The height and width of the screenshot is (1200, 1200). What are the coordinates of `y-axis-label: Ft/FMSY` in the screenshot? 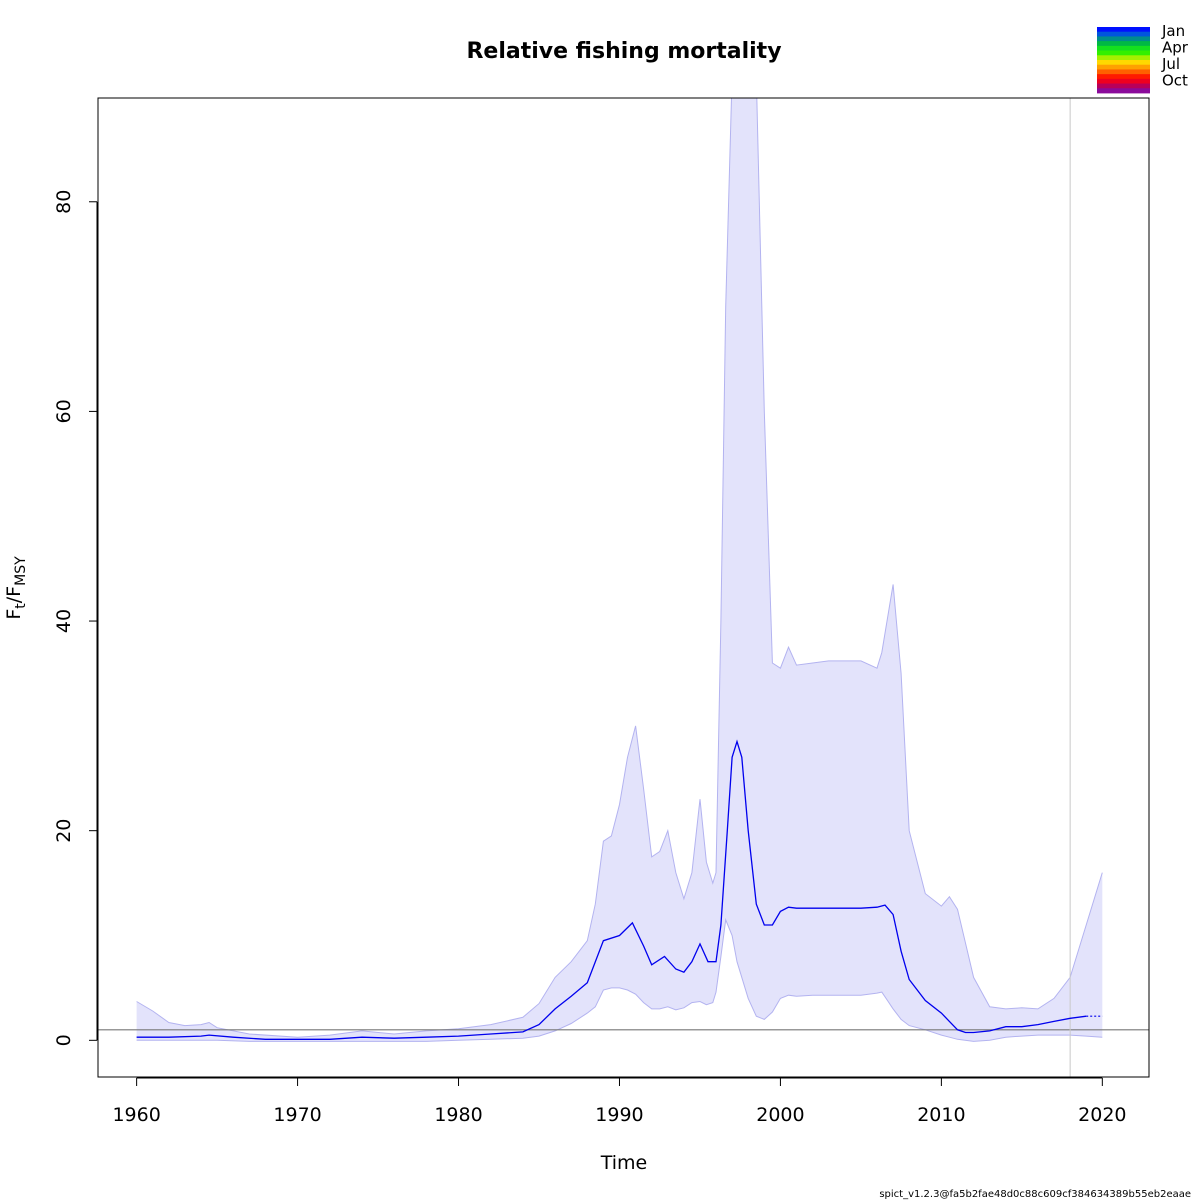 It's located at (16, 588).